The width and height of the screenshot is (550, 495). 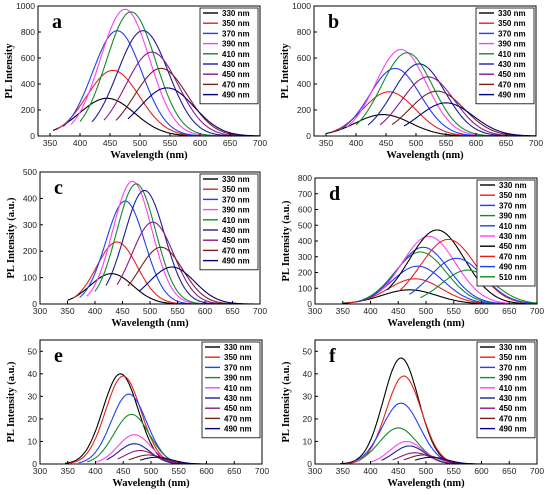 What do you see at coordinates (506, 143) in the screenshot?
I see `x-tick-label-b-6: 650` at bounding box center [506, 143].